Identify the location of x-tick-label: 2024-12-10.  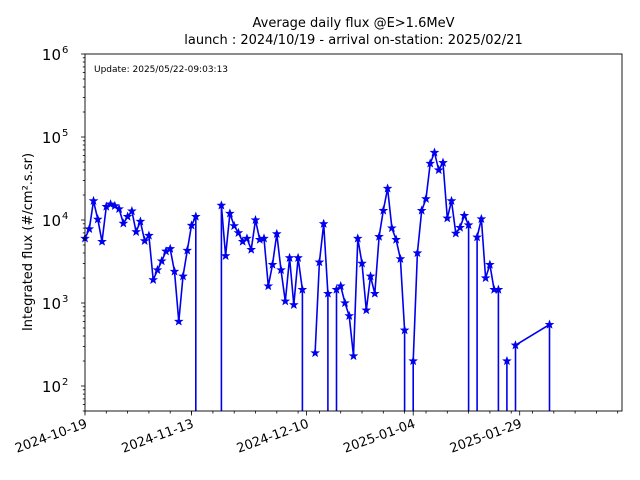
(273, 437).